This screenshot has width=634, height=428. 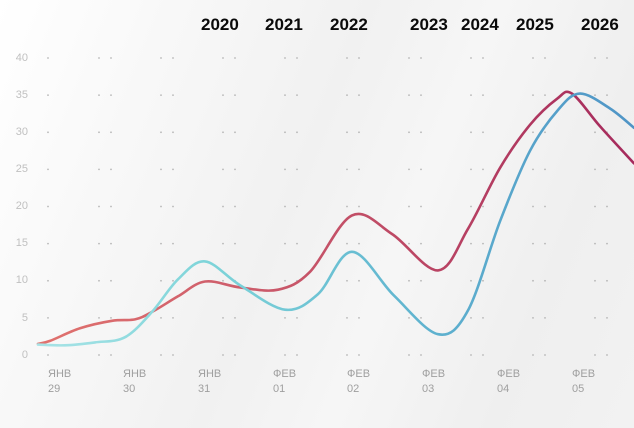 I want to click on y-tick-label: 0, so click(x=24, y=355).